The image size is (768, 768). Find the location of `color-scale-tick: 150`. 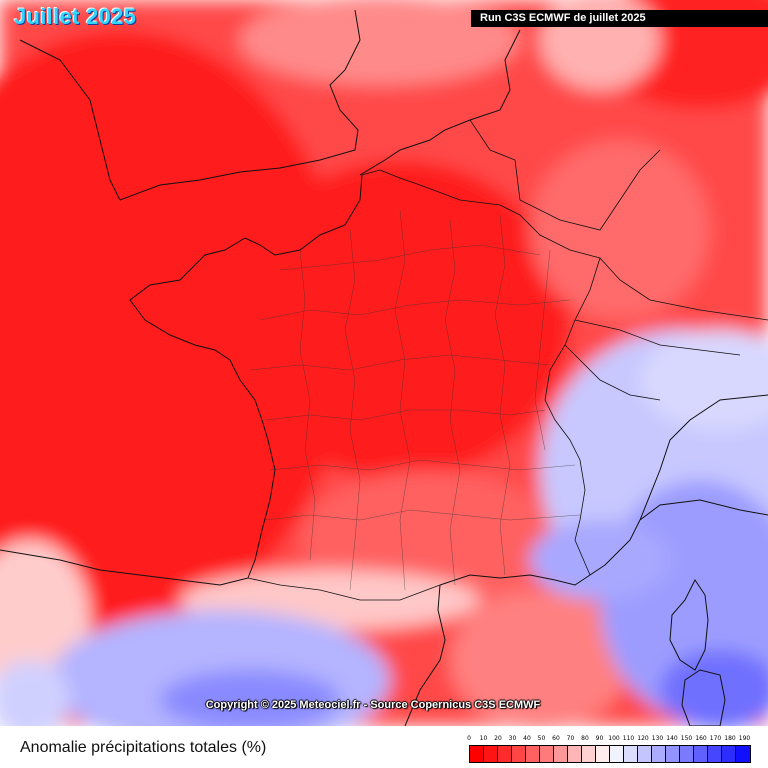

color-scale-tick: 150 is located at coordinates (686, 738).